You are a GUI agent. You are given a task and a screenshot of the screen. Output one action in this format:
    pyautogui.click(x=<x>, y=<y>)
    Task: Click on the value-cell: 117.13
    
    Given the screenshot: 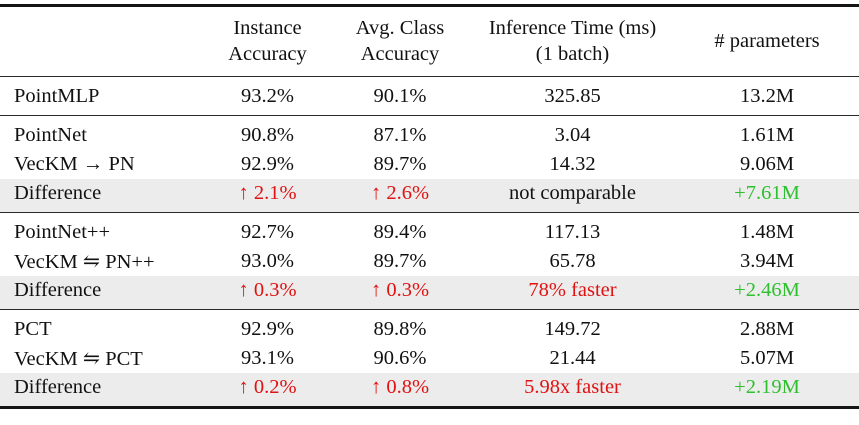 What is the action you would take?
    pyautogui.click(x=572, y=232)
    